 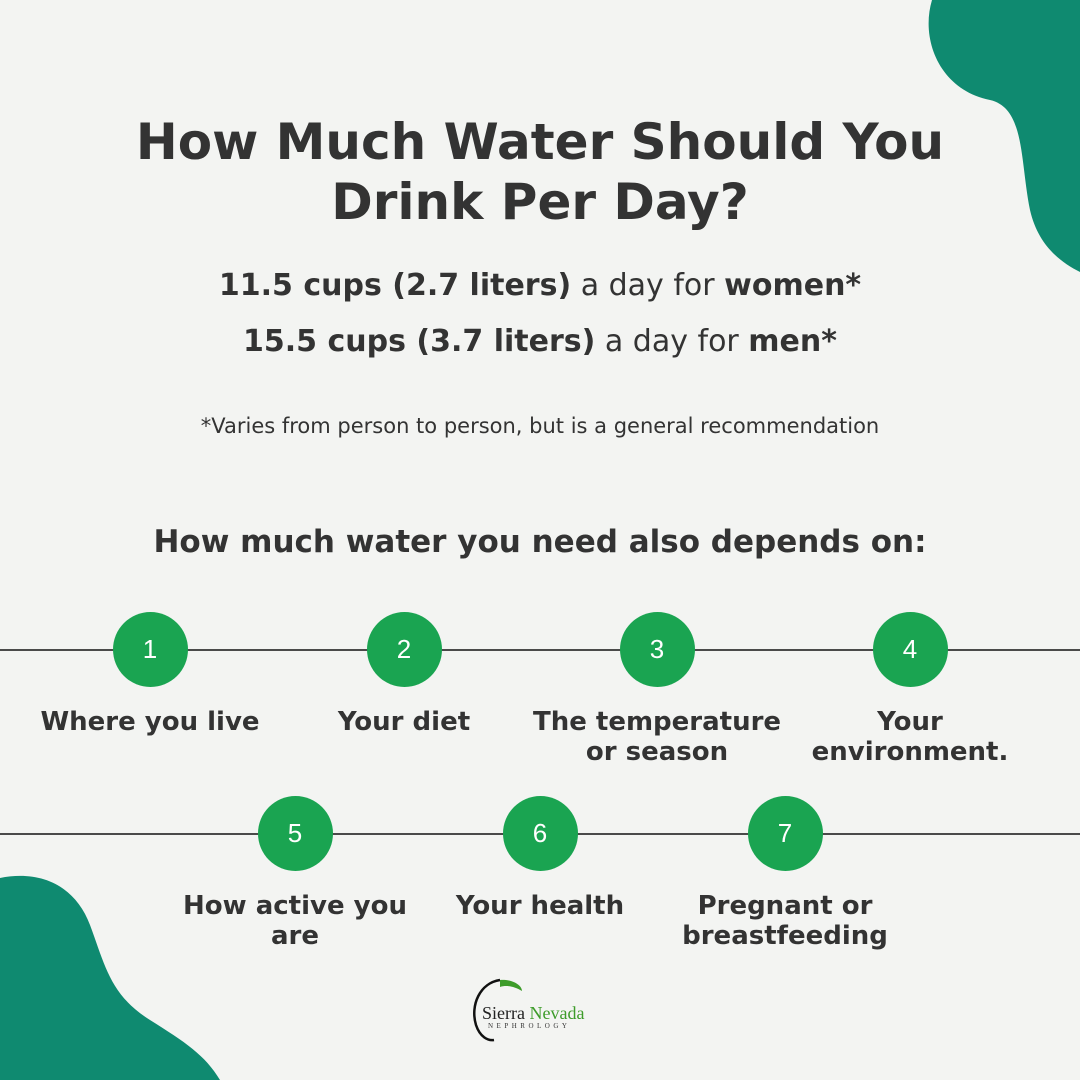 What do you see at coordinates (529, 1026) in the screenshot?
I see `logo-subtitle: NEPHROLOGY` at bounding box center [529, 1026].